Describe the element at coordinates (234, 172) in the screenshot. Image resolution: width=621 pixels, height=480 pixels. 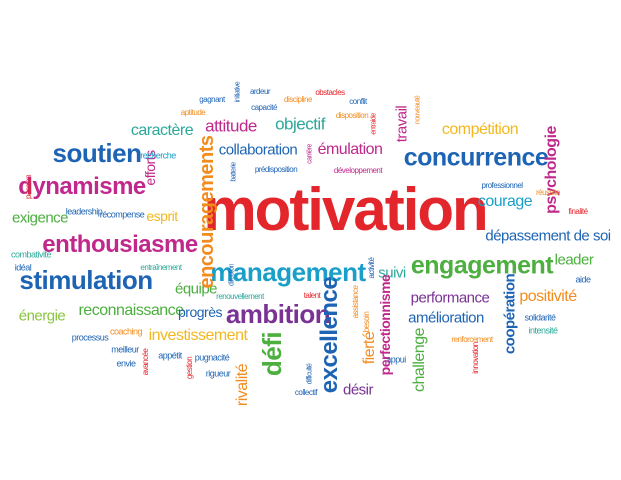
I see `word-batterie: batterie` at that location.